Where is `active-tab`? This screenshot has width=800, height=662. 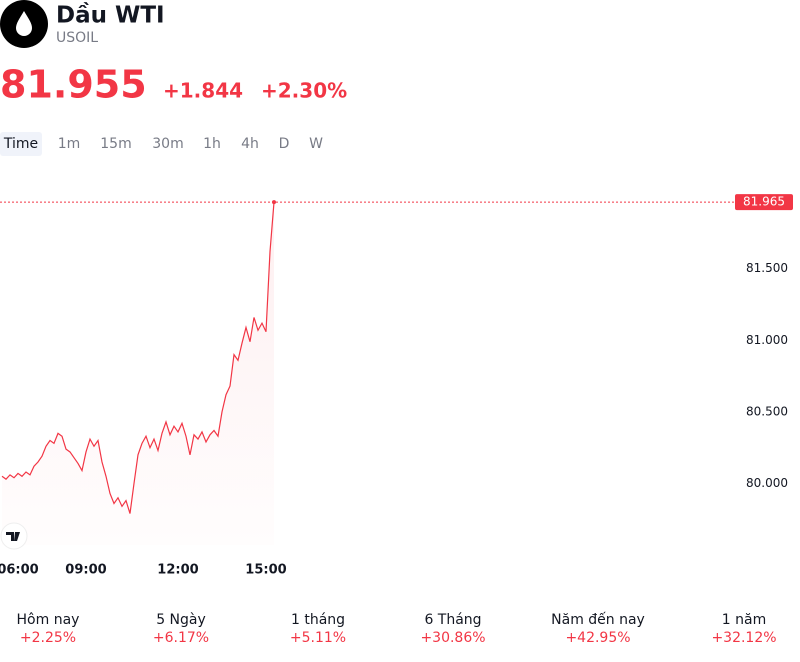
active-tab is located at coordinates (21, 144).